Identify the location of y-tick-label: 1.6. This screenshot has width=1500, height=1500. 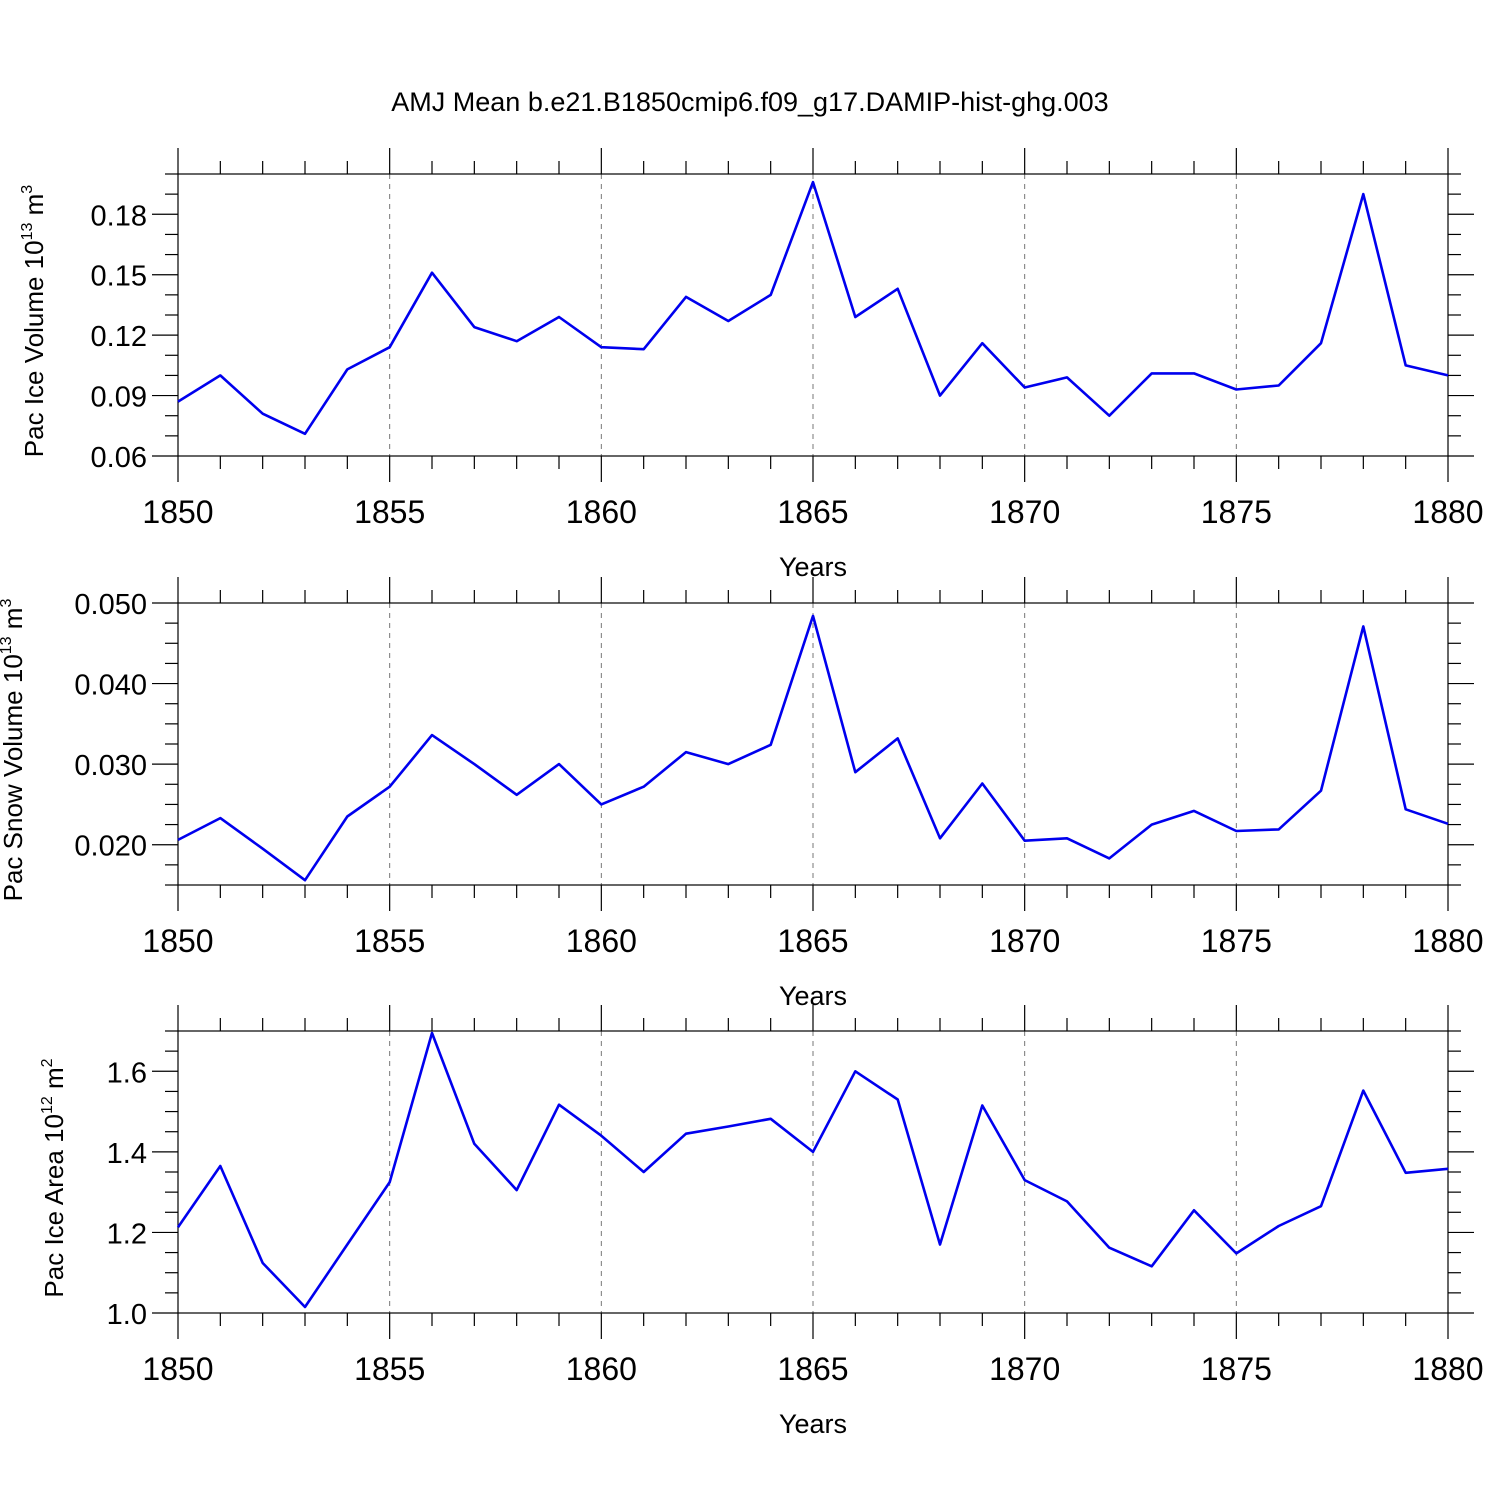
(127, 1073).